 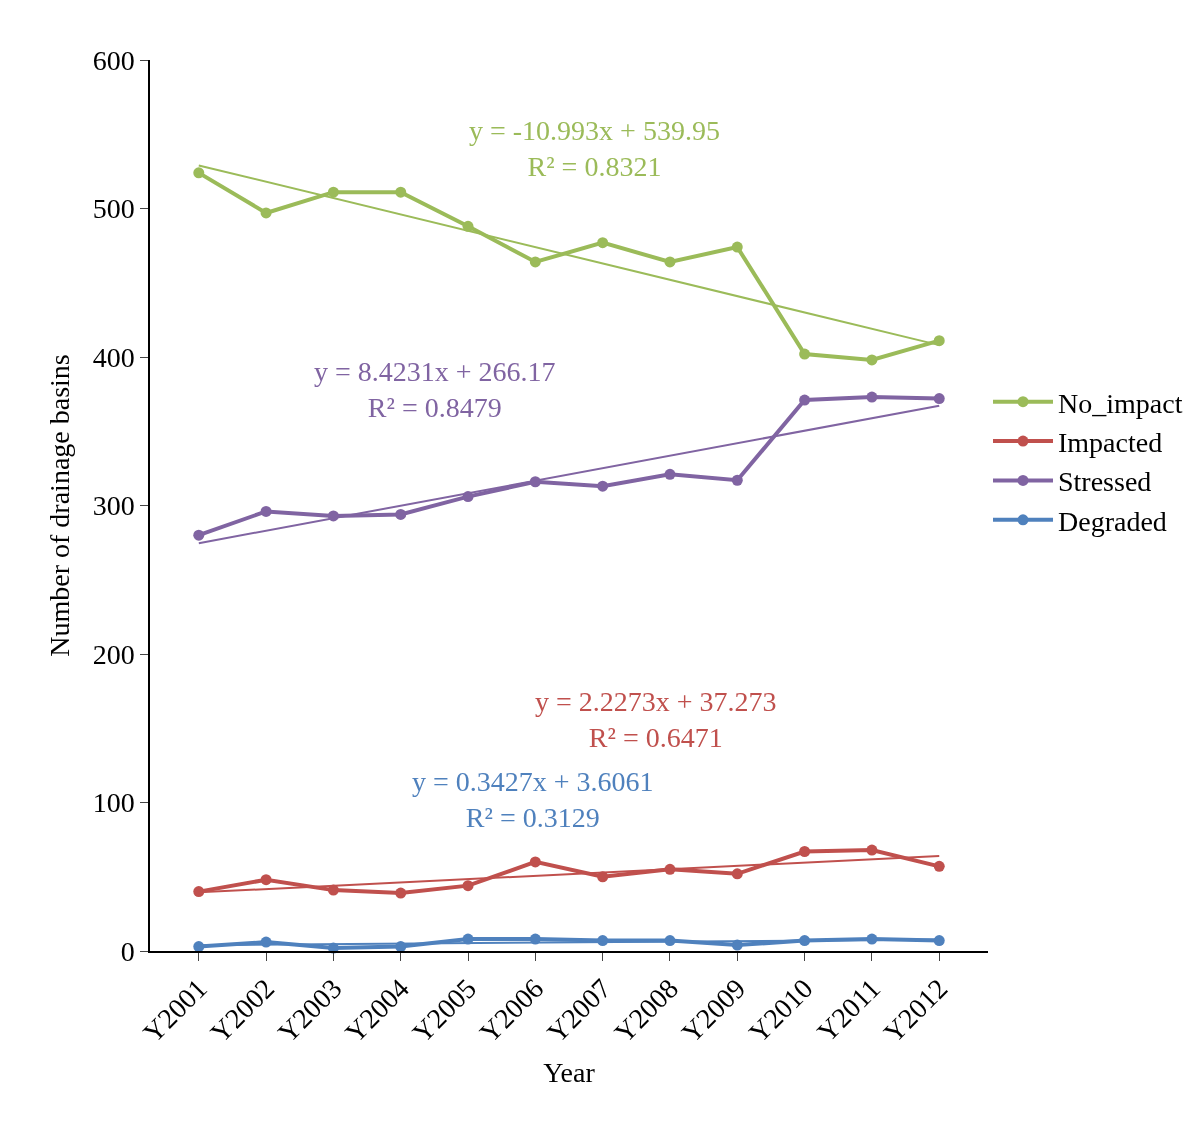 I want to click on x-axis-title: Year, so click(x=569, y=1072).